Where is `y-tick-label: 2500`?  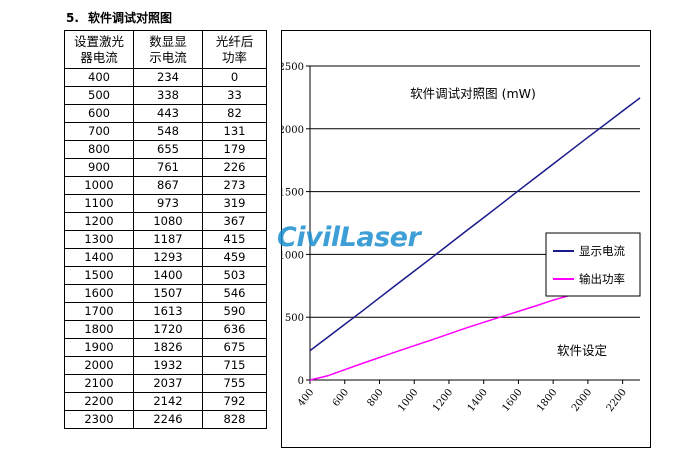 y-tick-label: 2500 is located at coordinates (292, 67).